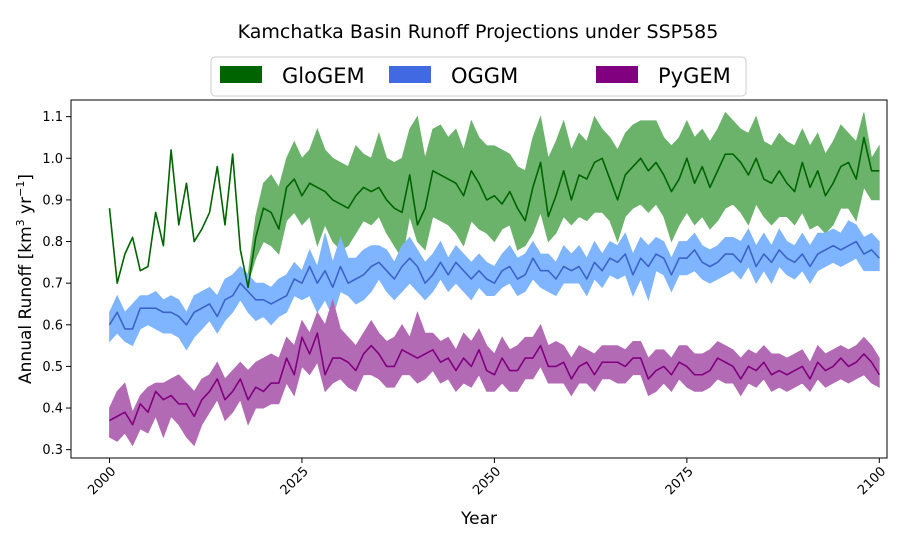  Describe the element at coordinates (52, 117) in the screenshot. I see `y-tick-label-1.1: 1.1` at that location.